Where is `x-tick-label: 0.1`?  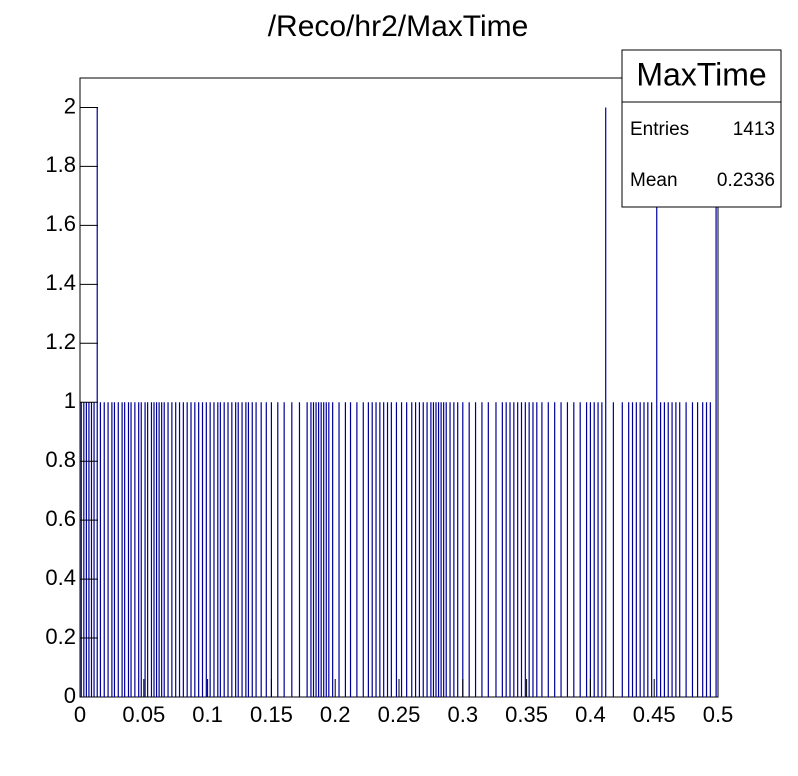
x-tick-label: 0.1 is located at coordinates (207, 714).